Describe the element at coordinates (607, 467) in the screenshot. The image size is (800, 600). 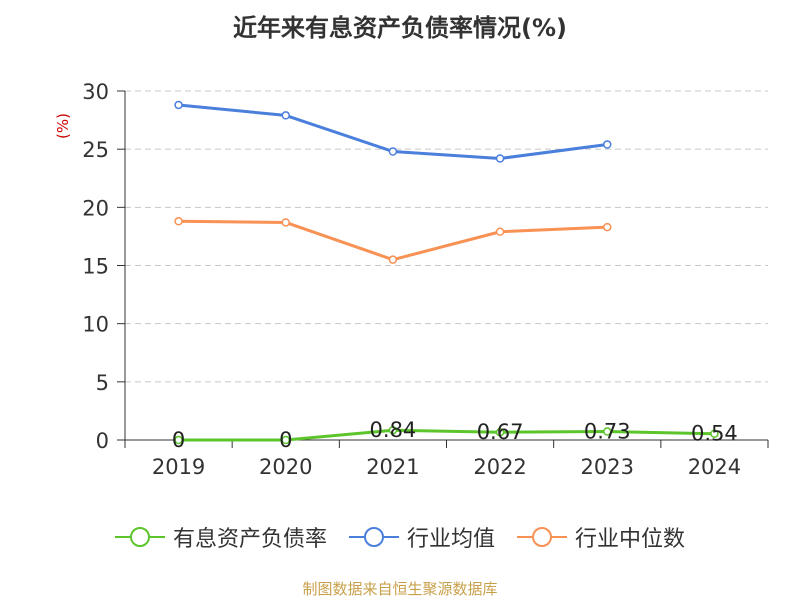
I see `x-tick-label: 2023` at that location.